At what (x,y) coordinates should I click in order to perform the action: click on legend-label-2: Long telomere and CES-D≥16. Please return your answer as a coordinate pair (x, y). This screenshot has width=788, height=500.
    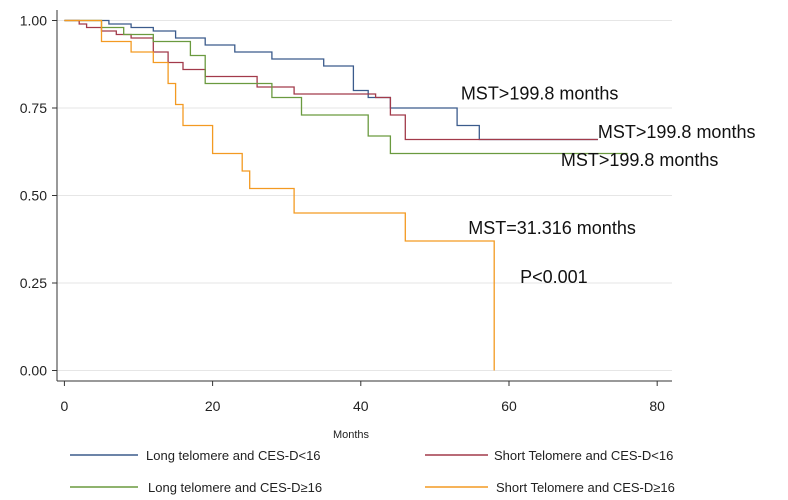
    Looking at the image, I should click on (235, 487).